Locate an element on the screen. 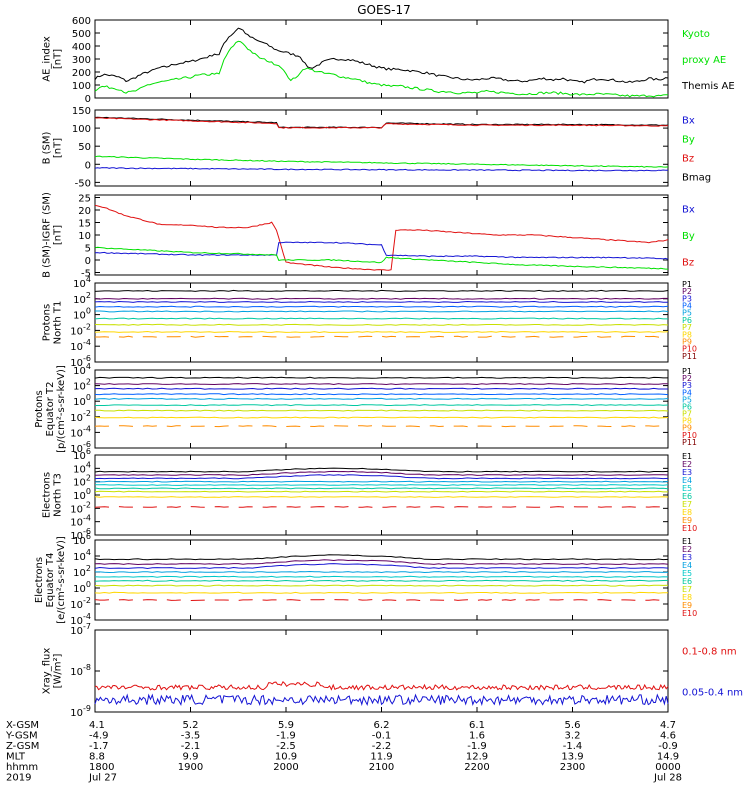  time-axis-row-label: MLT is located at coordinates (16, 757).